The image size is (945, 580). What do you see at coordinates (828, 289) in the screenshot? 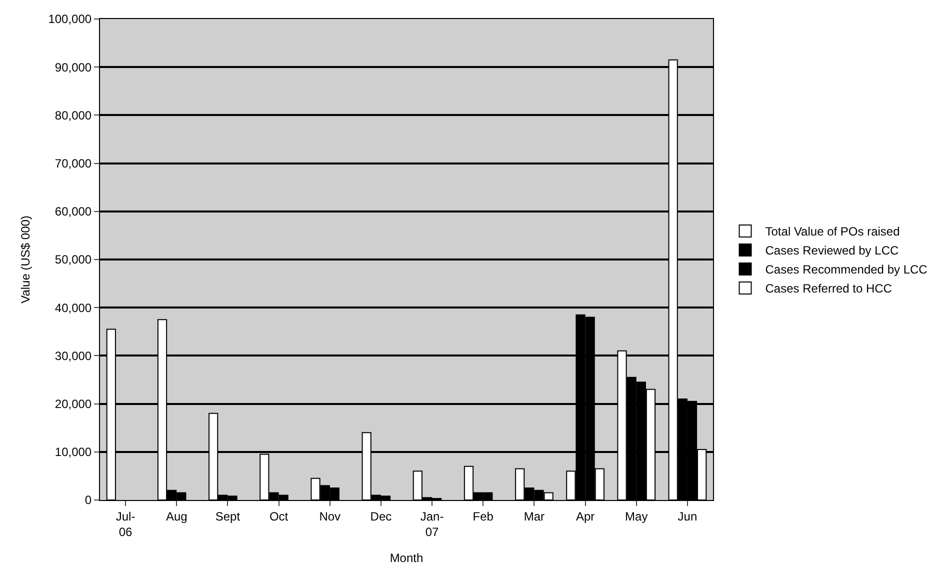
I see `legend-label: Cases Referred to HCC` at bounding box center [828, 289].